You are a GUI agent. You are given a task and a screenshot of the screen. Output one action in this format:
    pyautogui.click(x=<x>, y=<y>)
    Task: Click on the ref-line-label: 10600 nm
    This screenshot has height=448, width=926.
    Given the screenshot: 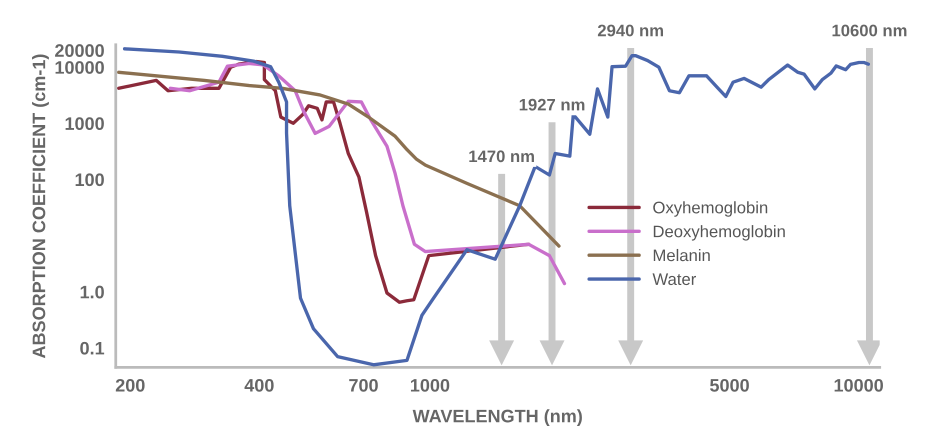 What is the action you would take?
    pyautogui.click(x=869, y=30)
    